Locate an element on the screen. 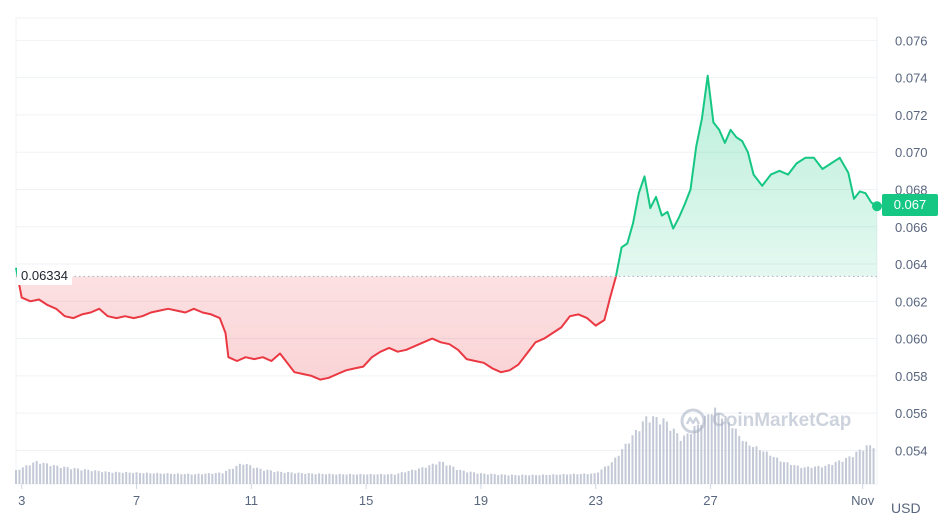  watermark-text: CoinMarketCap is located at coordinates (781, 421).